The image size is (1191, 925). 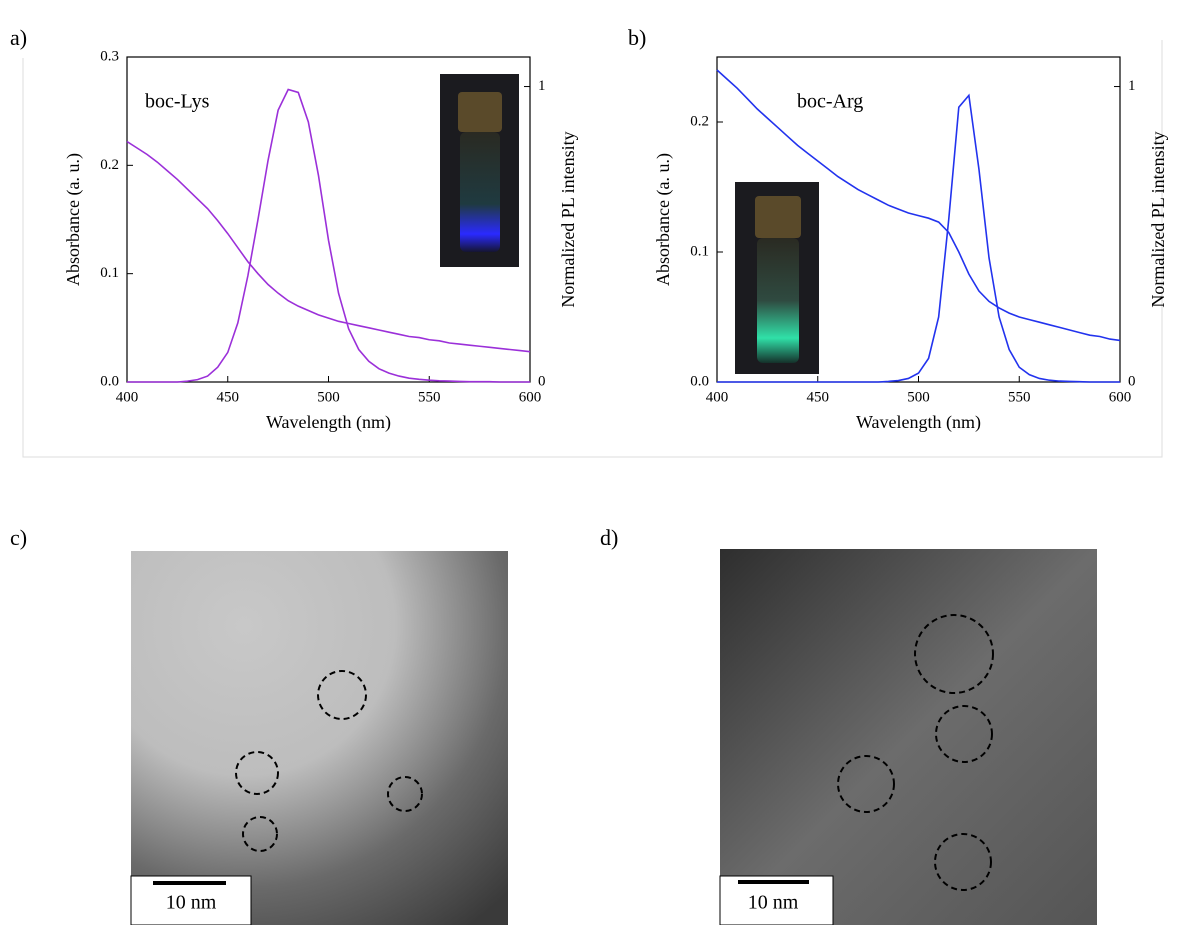 I want to click on panel-label: c), so click(x=18, y=537).